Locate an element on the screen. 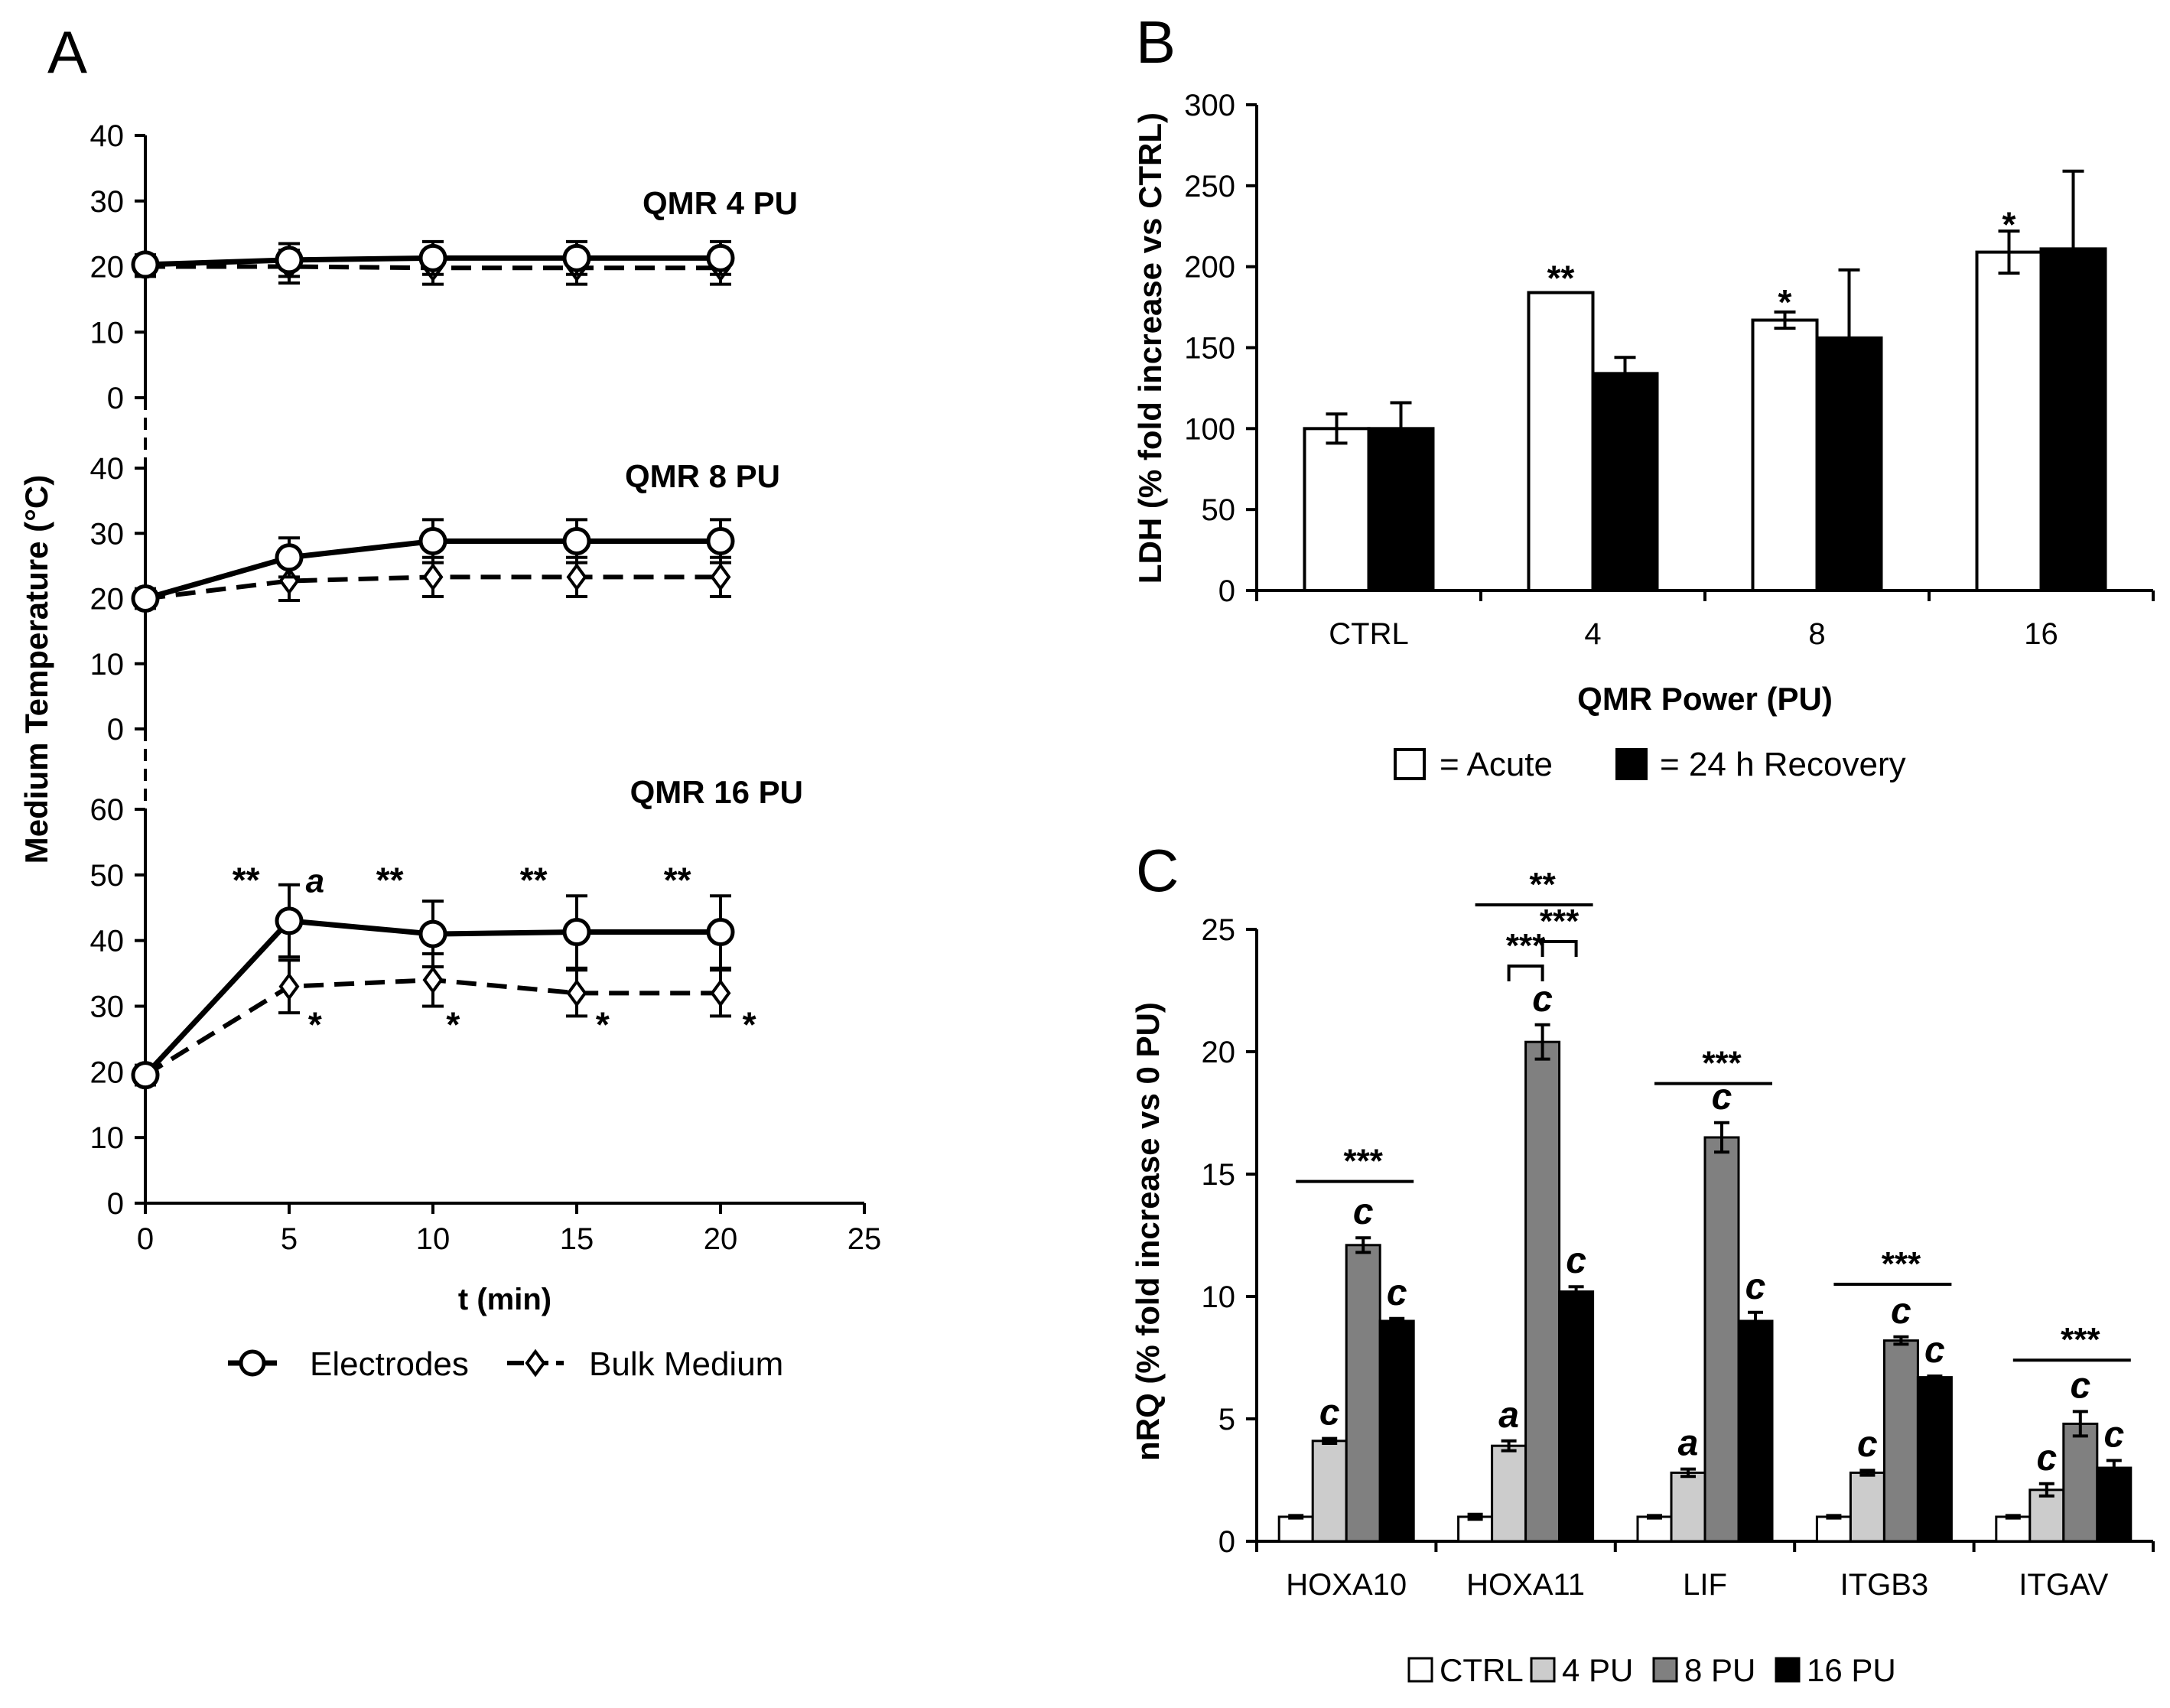 The height and width of the screenshot is (1708, 2170). y-tick-label: 50 is located at coordinates (1219, 510).